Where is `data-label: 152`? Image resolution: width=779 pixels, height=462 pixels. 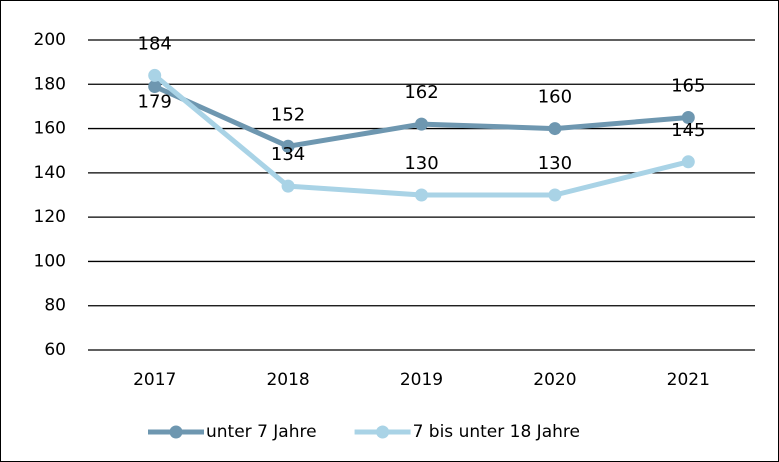 data-label: 152 is located at coordinates (288, 114).